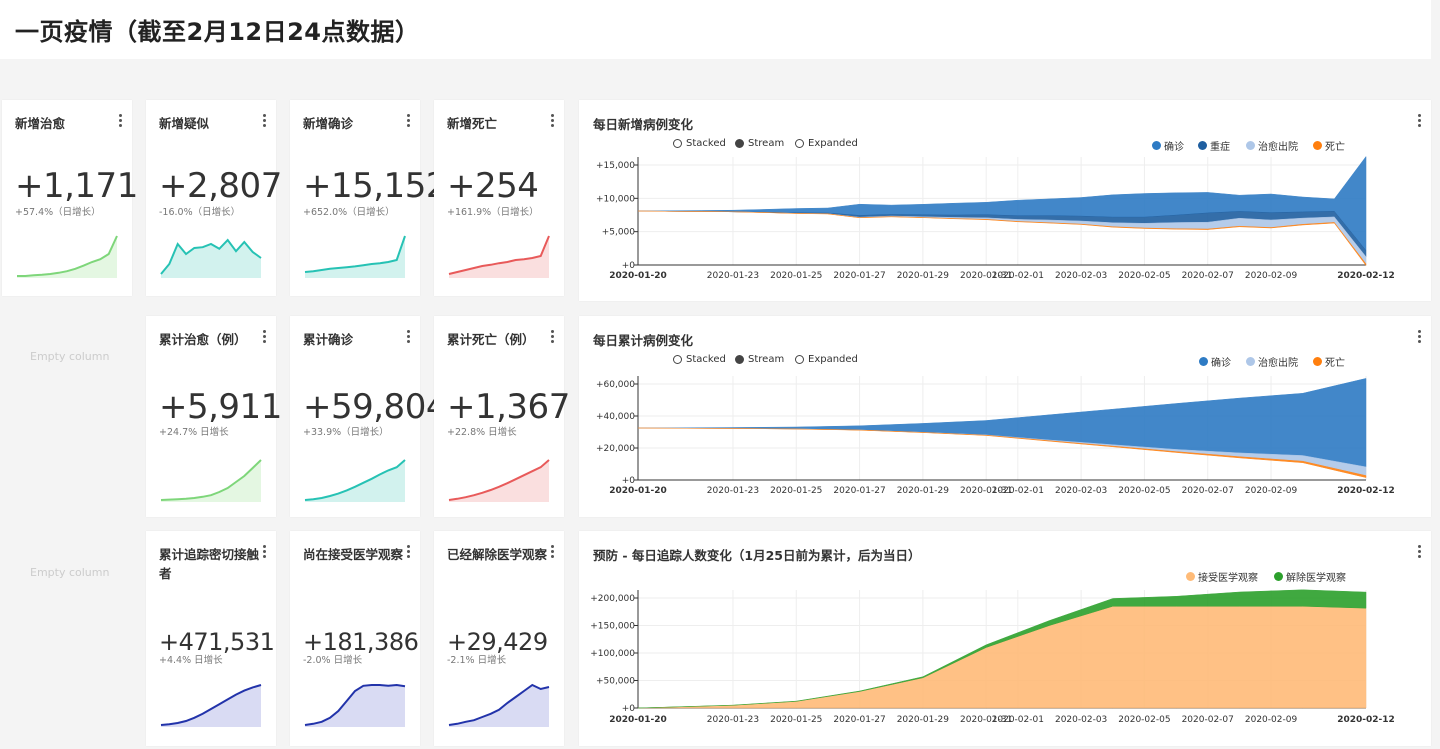  What do you see at coordinates (217, 32) in the screenshot?
I see `page-title: 一页疫情（截至2月12日24点数据）` at bounding box center [217, 32].